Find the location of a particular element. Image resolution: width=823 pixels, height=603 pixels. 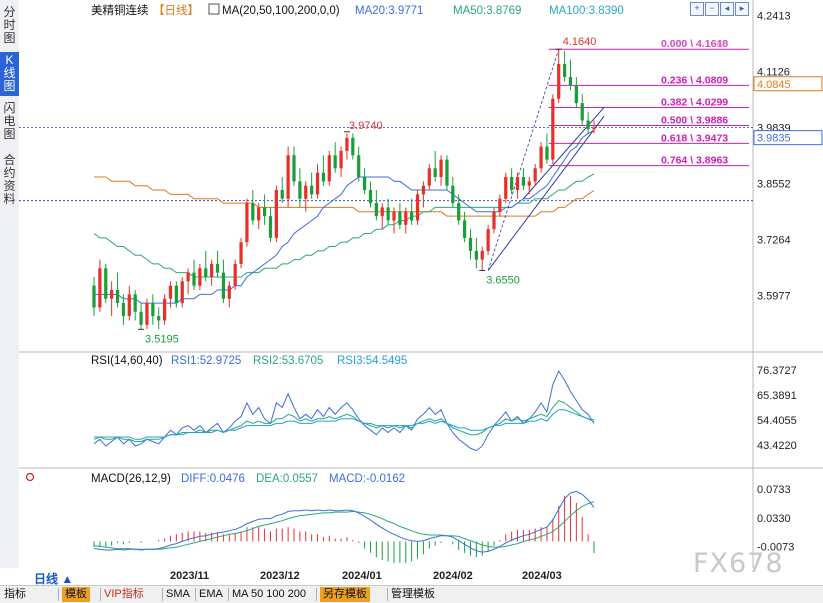

tab-kline: K线图 is located at coordinates (9, 74).